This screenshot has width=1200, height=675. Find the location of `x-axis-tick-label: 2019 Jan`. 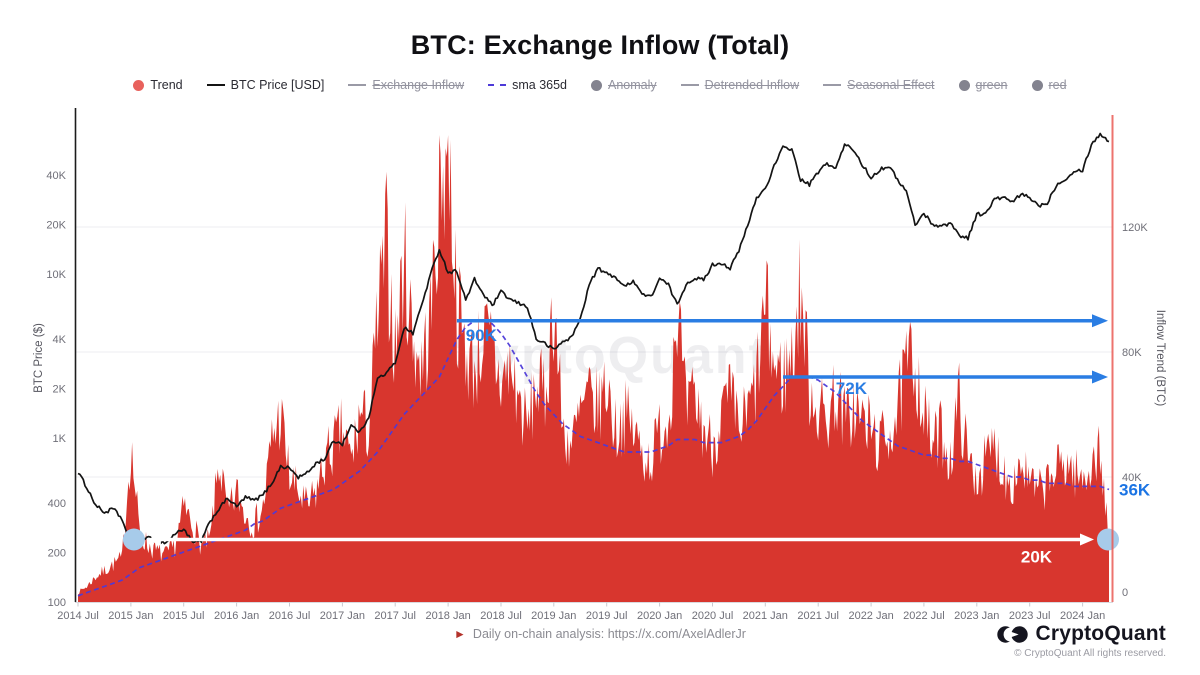

x-axis-tick-label: 2019 Jan is located at coordinates (553, 616).